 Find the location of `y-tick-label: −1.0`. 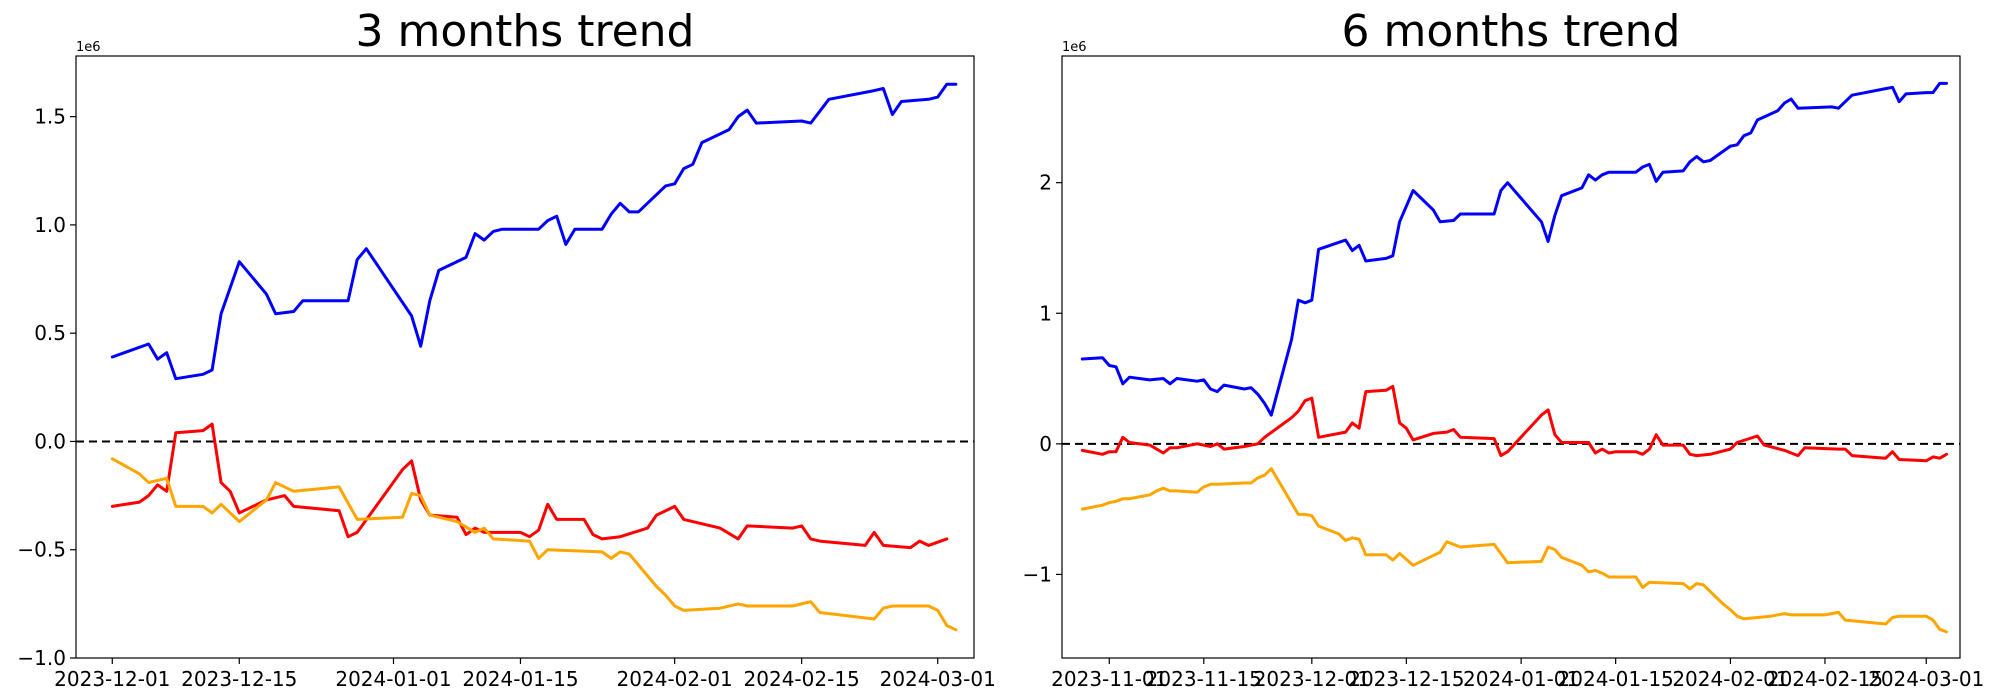

y-tick-label: −1.0 is located at coordinates (41, 658).